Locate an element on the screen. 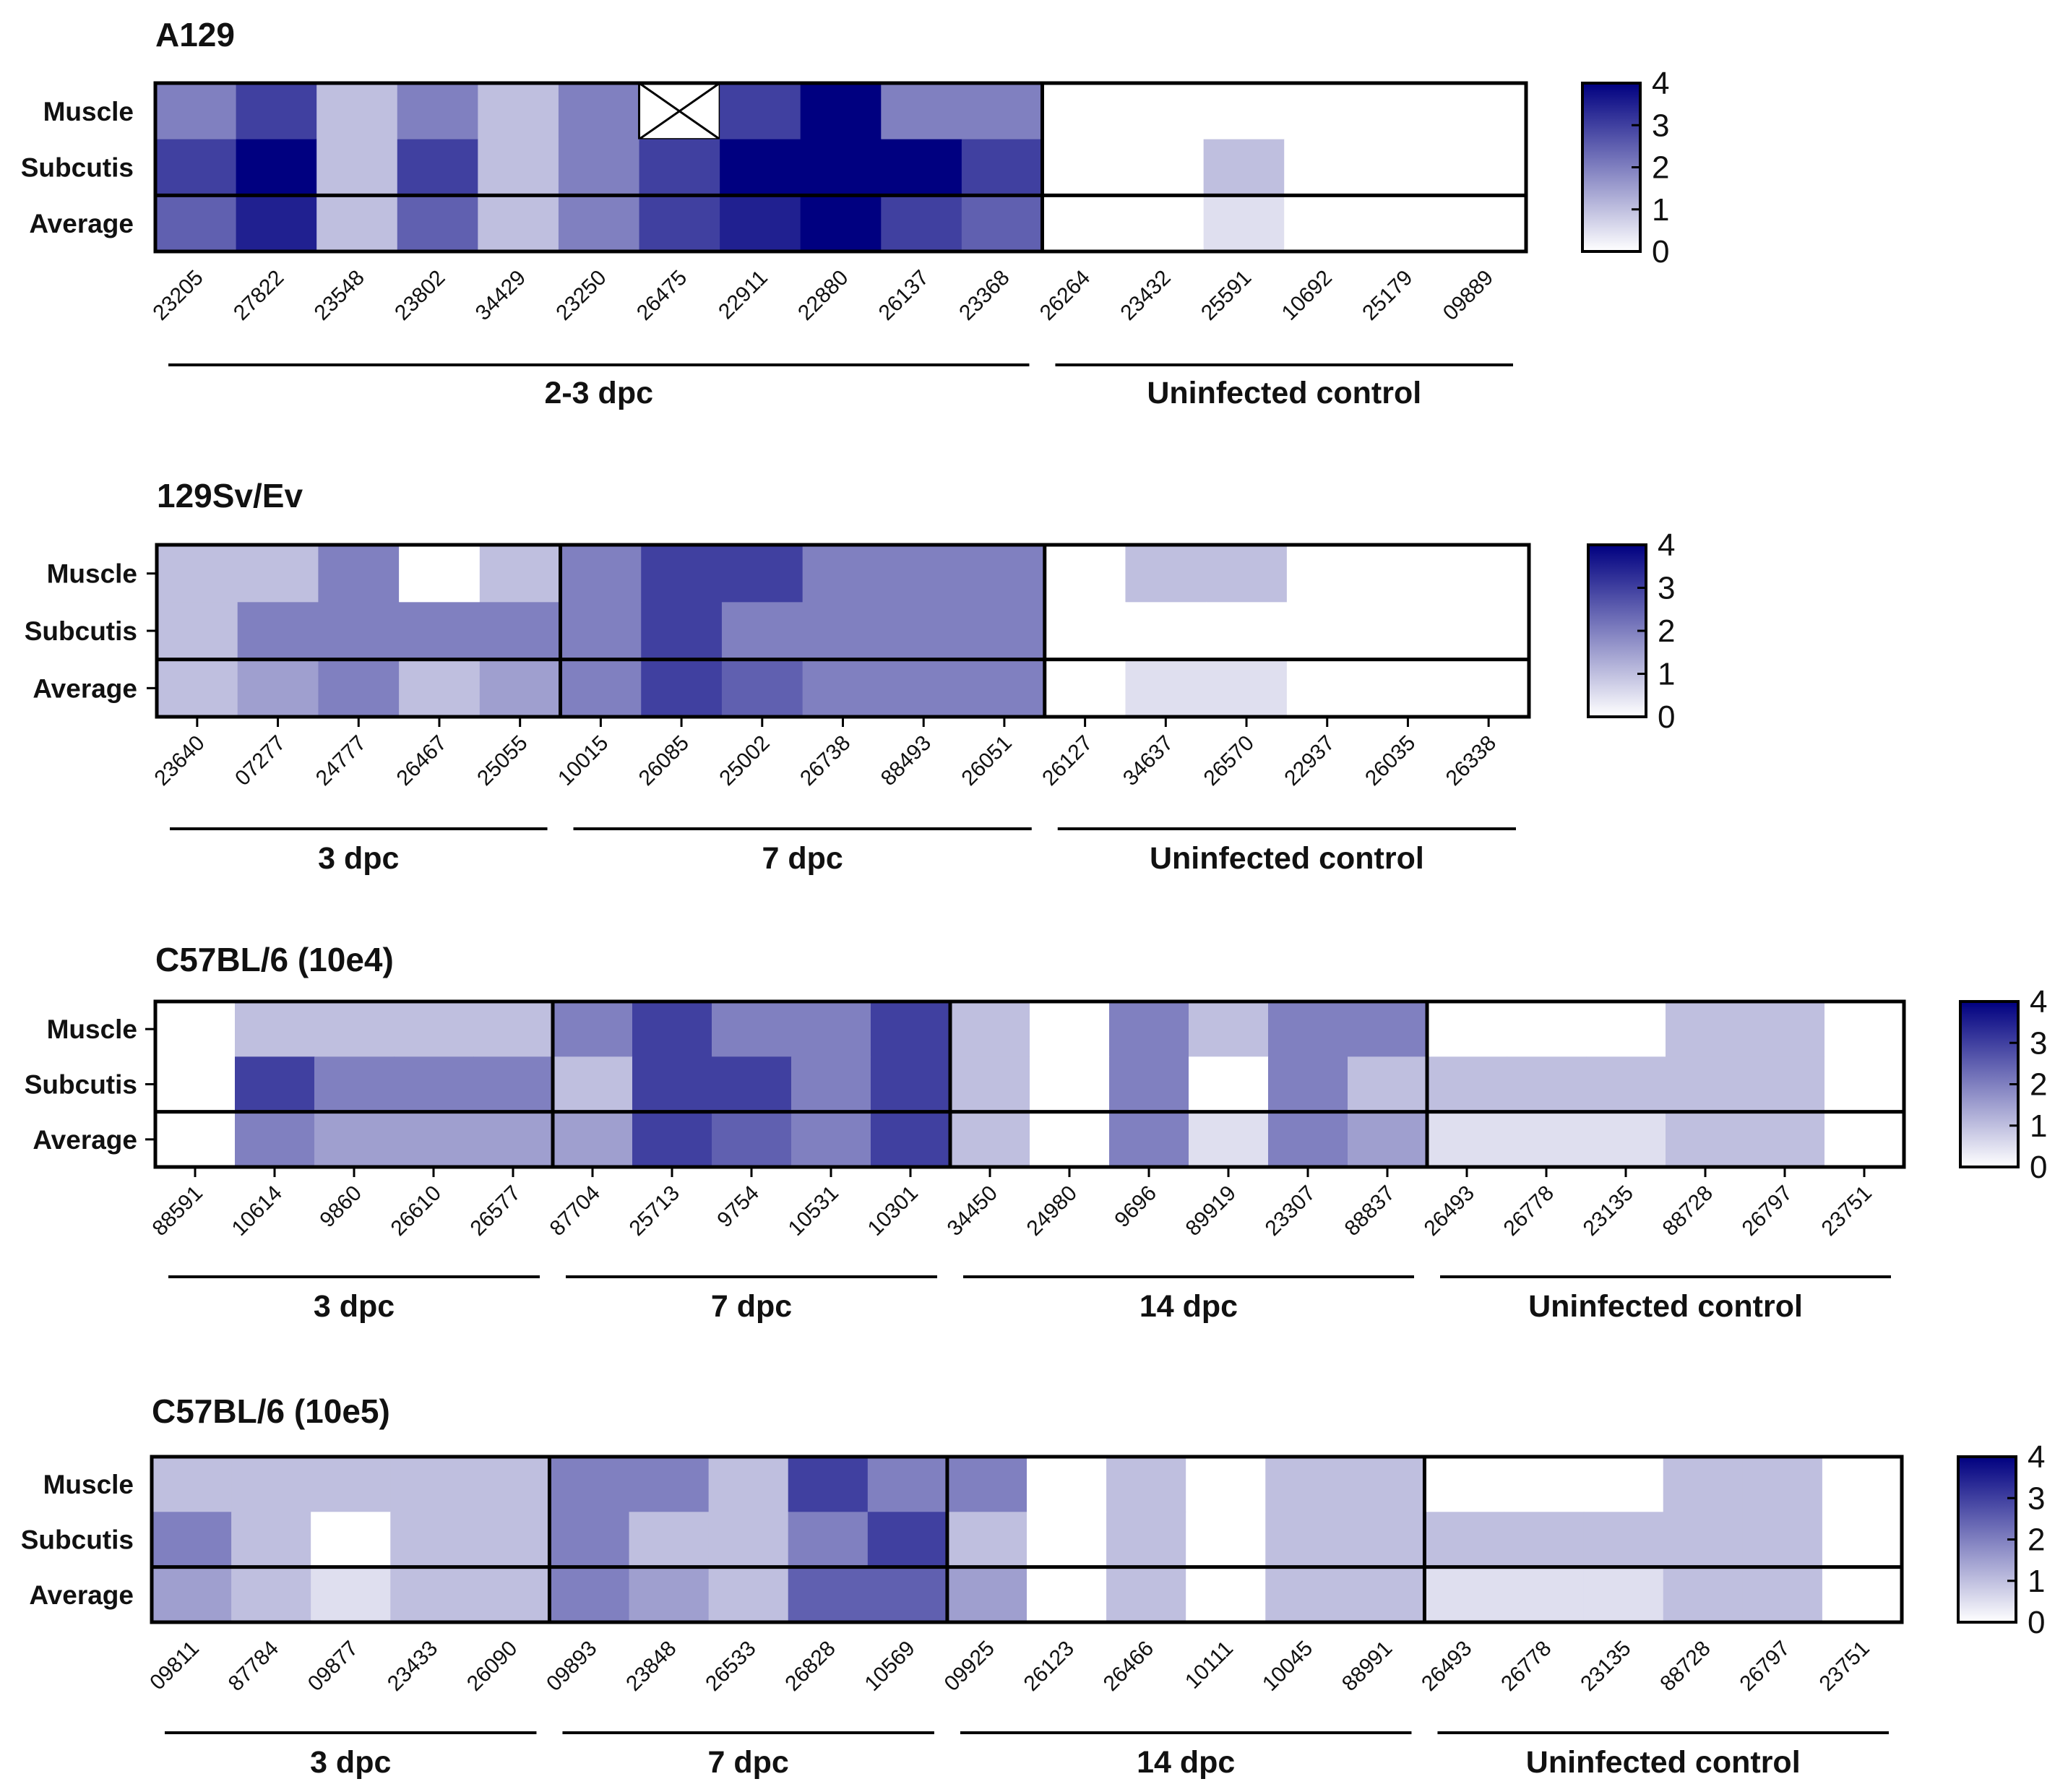 This screenshot has height=1792, width=2068. sample-label-10015: 10015 is located at coordinates (583, 761).